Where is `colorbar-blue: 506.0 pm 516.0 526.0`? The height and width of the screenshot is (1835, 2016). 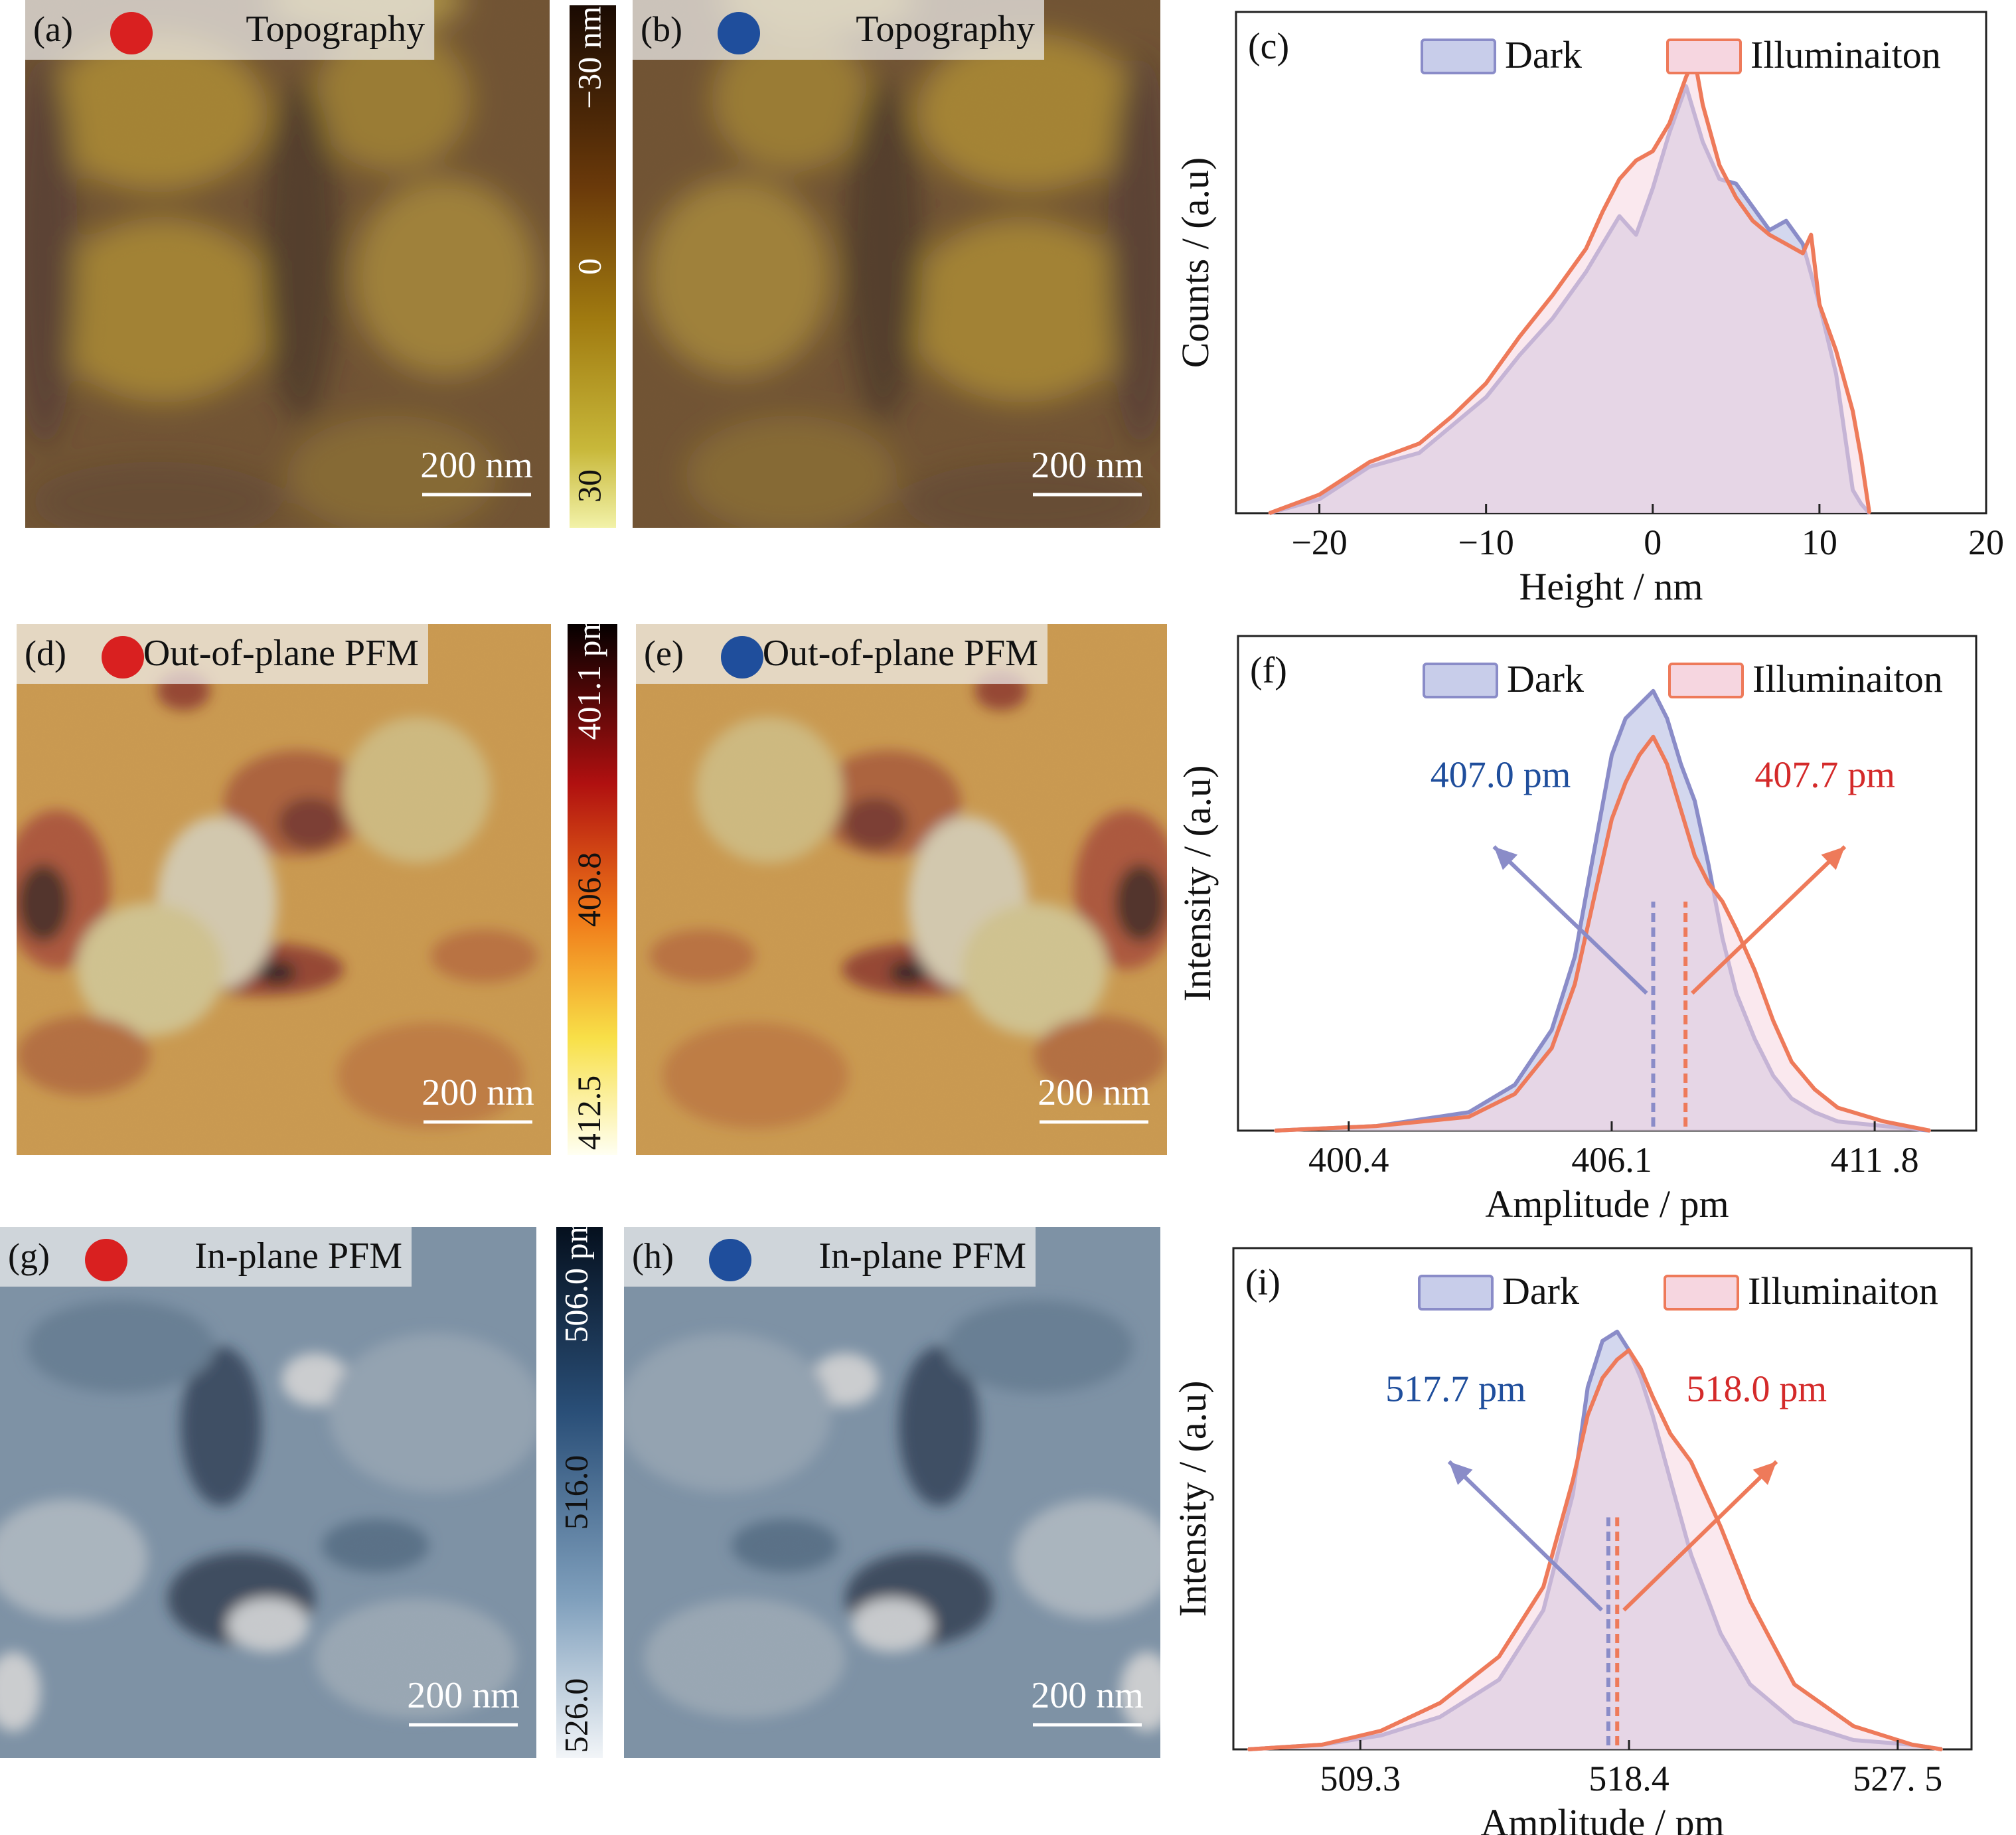 colorbar-blue: 506.0 pm 516.0 526.0 is located at coordinates (580, 1487).